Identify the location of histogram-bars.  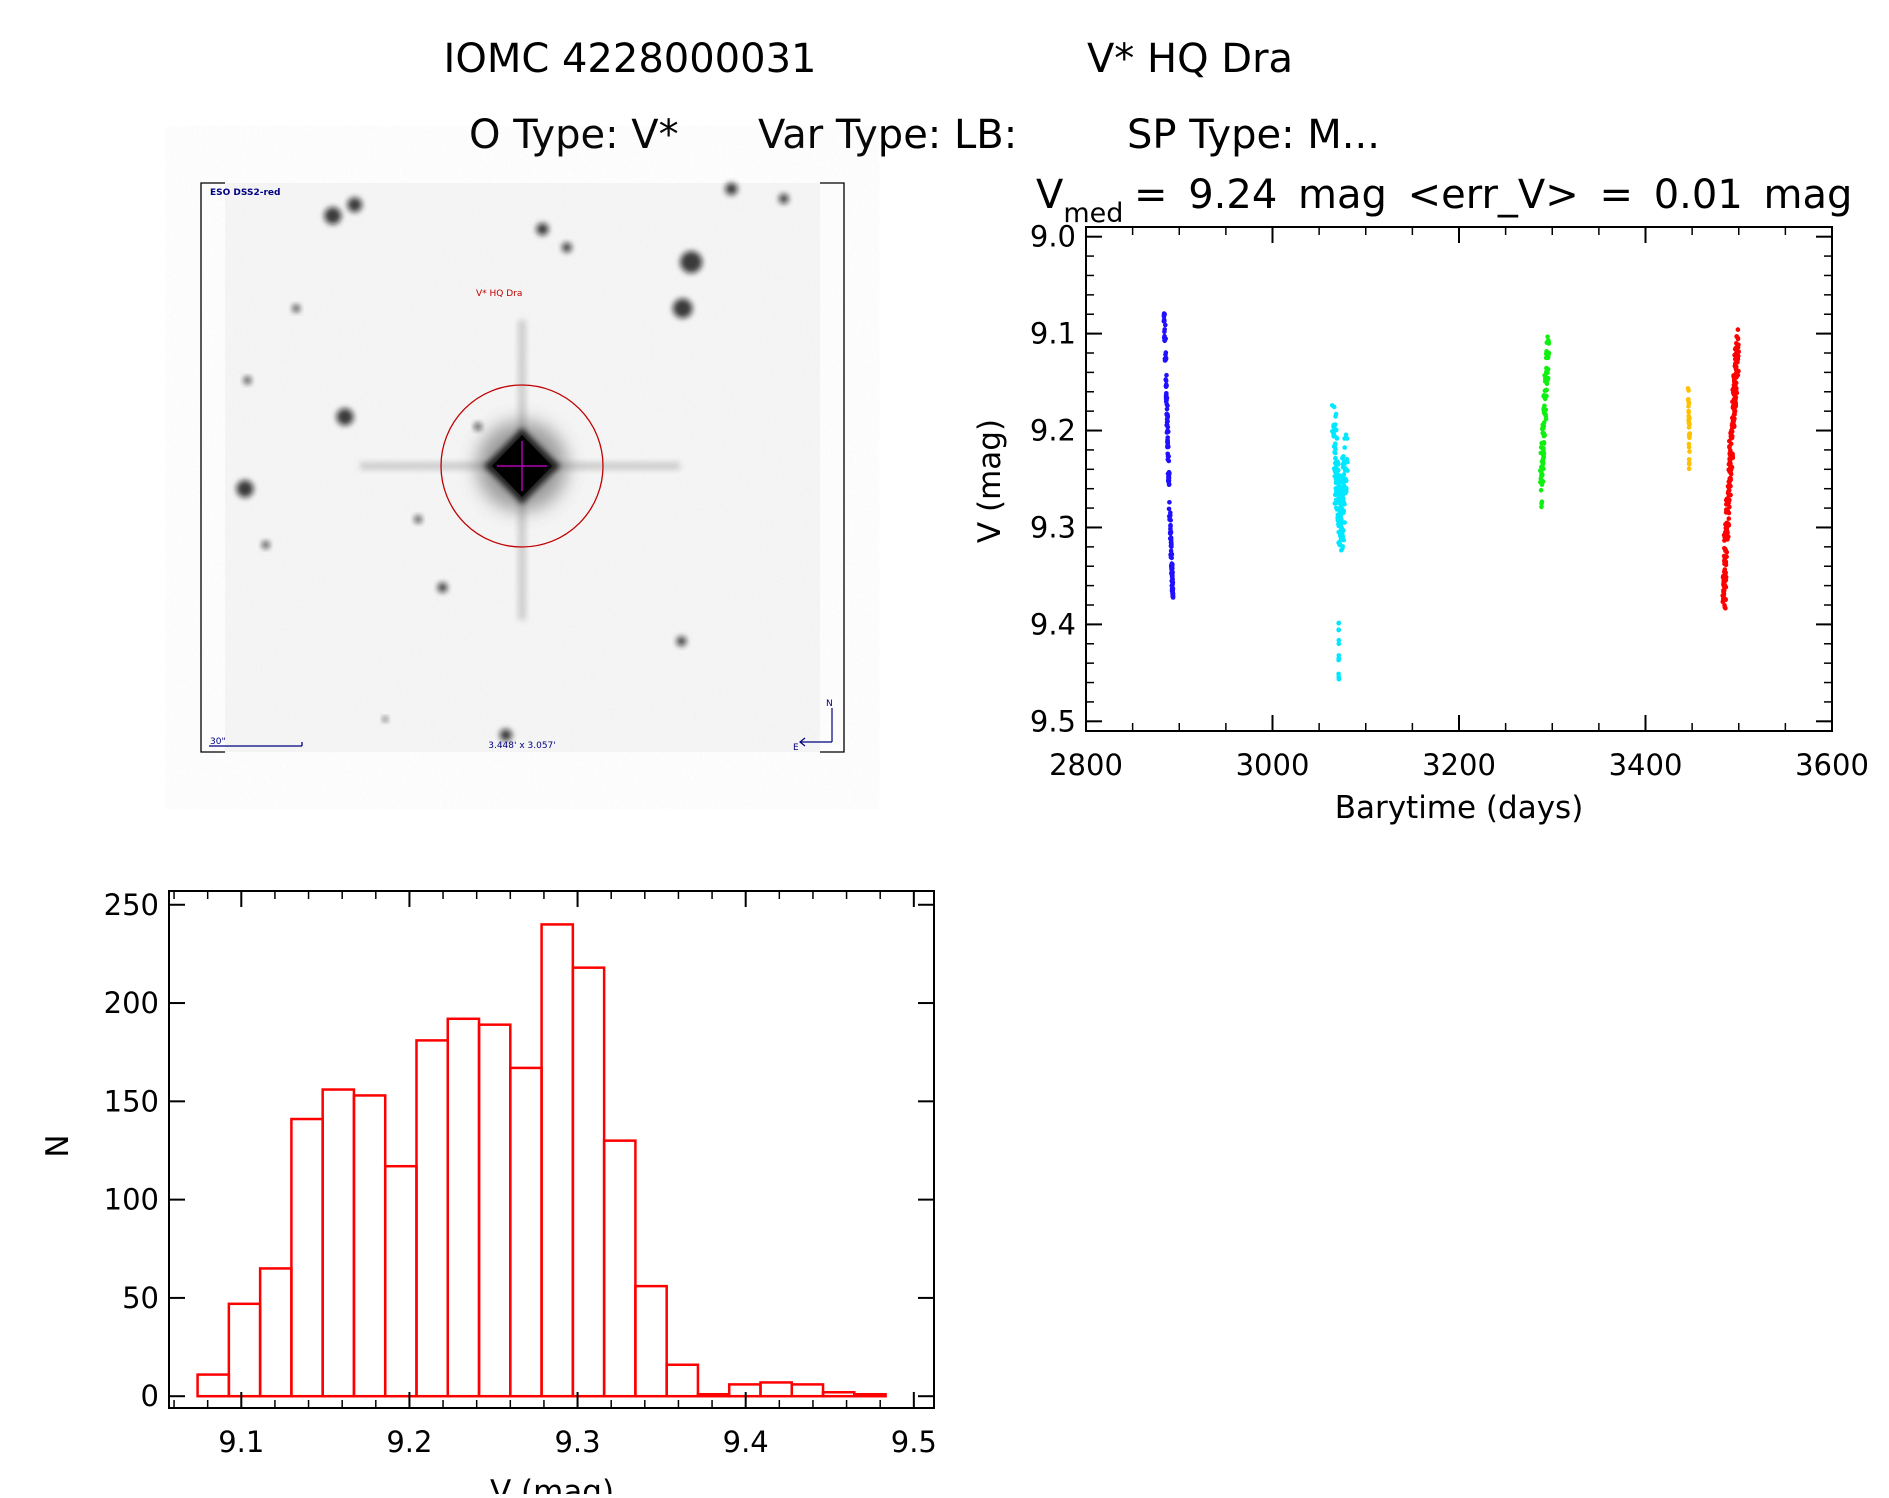
(541, 1160).